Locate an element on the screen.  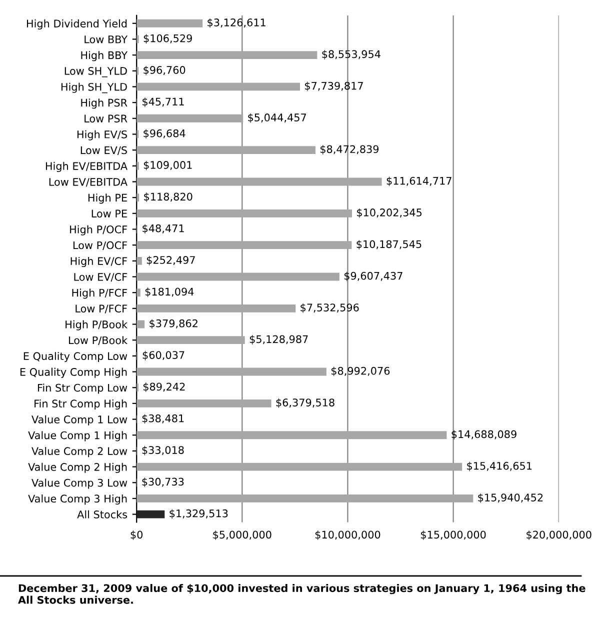
y-tick-label: Fin Str Comp High is located at coordinates (80, 404).